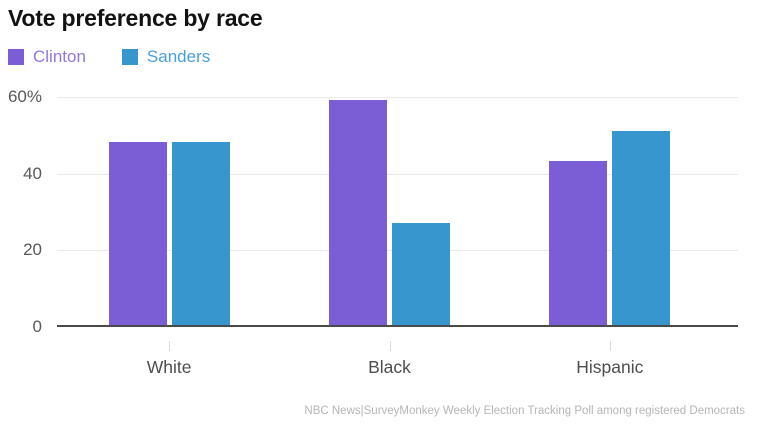  I want to click on legend: Clinton Sanders, so click(127, 57).